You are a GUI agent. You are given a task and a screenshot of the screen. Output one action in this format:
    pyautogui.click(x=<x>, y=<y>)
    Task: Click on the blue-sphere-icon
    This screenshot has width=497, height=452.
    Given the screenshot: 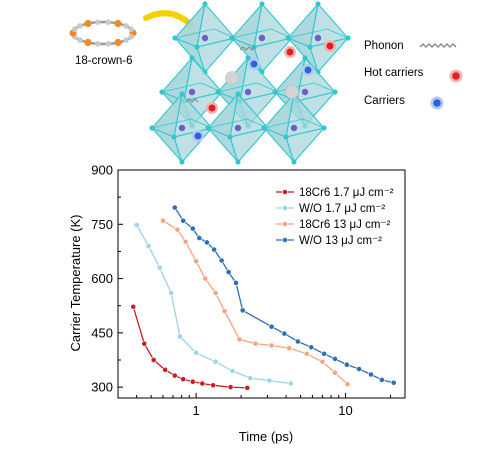 What is the action you would take?
    pyautogui.click(x=437, y=103)
    